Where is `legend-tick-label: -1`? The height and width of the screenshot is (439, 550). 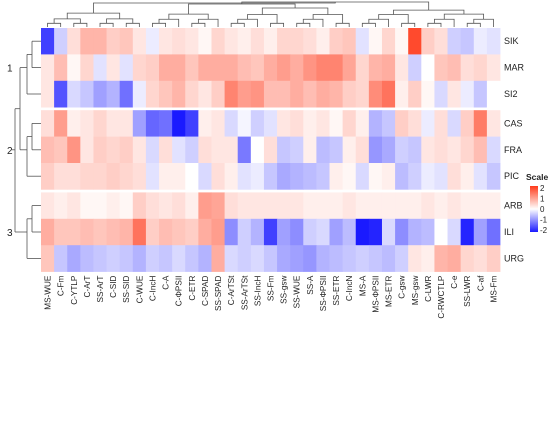 legend-tick-label: -1 is located at coordinates (544, 220).